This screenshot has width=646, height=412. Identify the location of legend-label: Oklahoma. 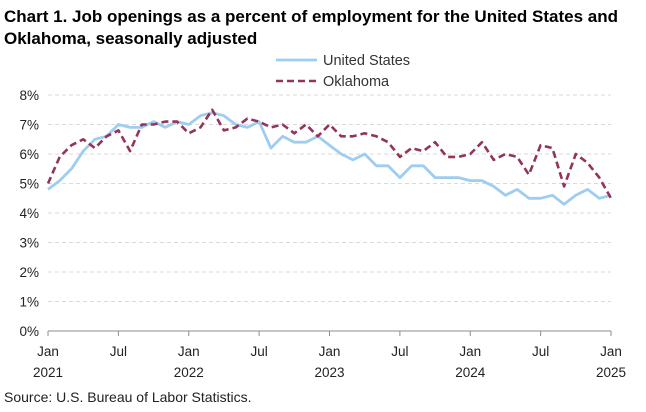
(356, 82).